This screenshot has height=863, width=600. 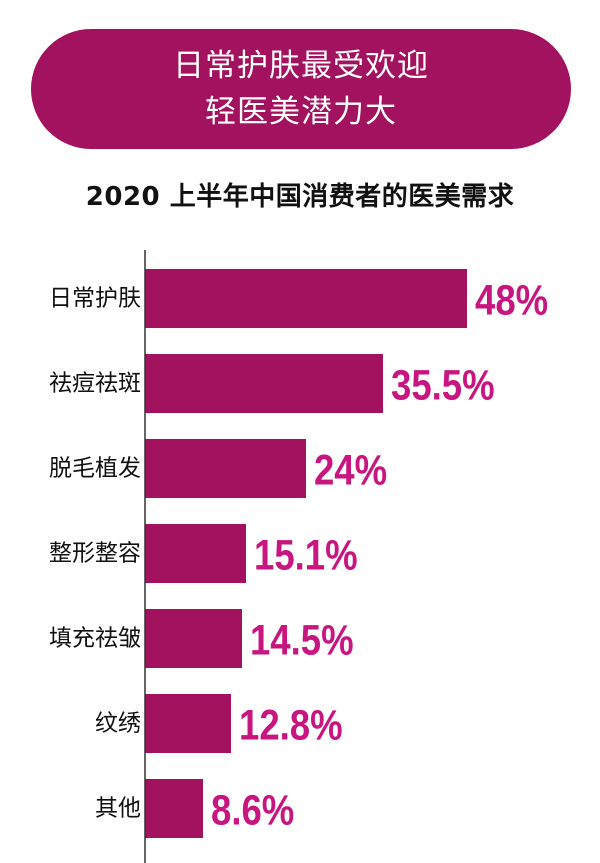 What do you see at coordinates (252, 810) in the screenshot?
I see `value-label-6: 8.6%` at bounding box center [252, 810].